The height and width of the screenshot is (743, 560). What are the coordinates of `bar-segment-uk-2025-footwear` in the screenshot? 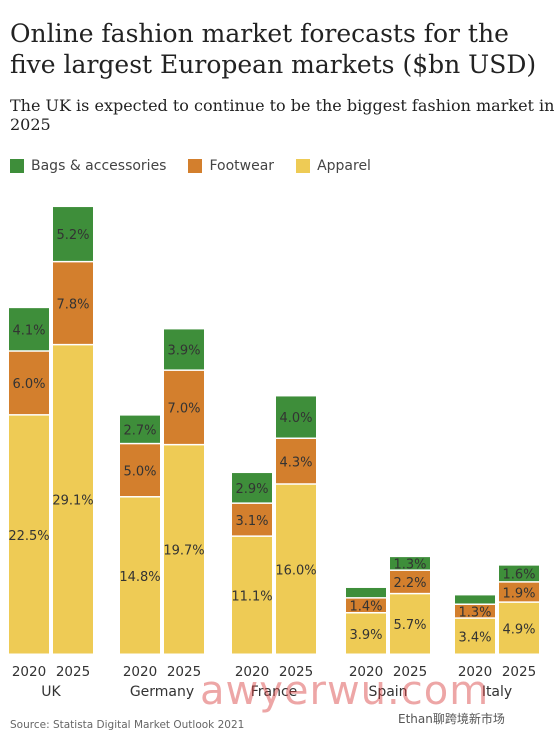 It's located at (73, 303).